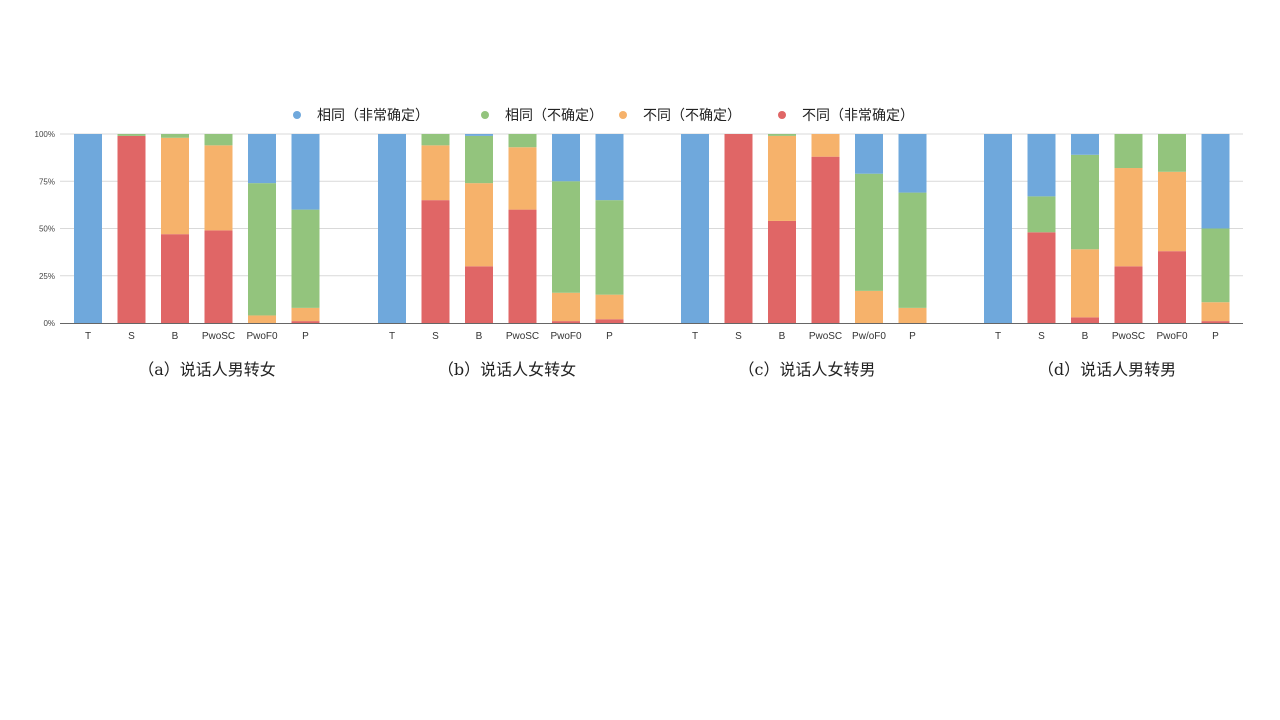 The image size is (1280, 720). What do you see at coordinates (554, 116) in the screenshot?
I see `legend-label: 相同（不确定）` at bounding box center [554, 116].